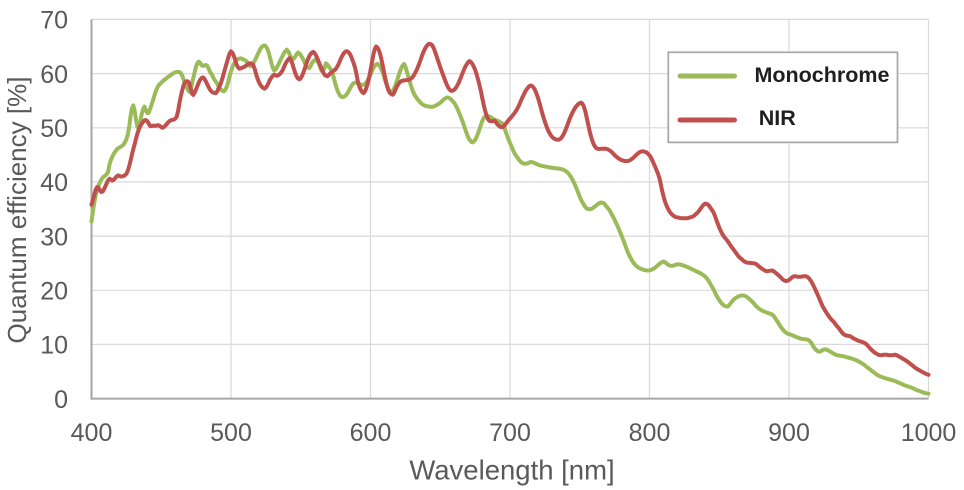 This screenshot has width=964, height=490. Describe the element at coordinates (929, 433) in the screenshot. I see `svg-text: 1000` at that location.